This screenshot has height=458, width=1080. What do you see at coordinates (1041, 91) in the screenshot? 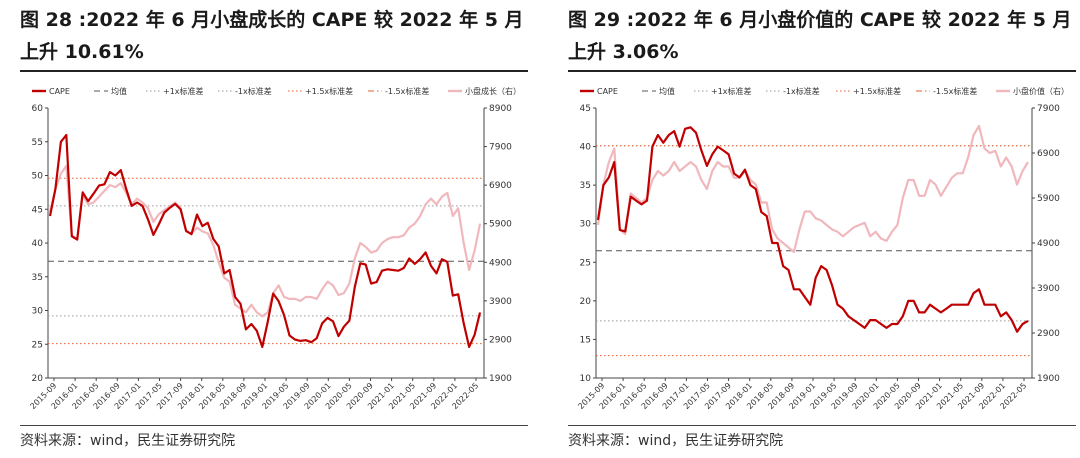
I see `legend-label: 小盘价值（右）` at bounding box center [1041, 91].